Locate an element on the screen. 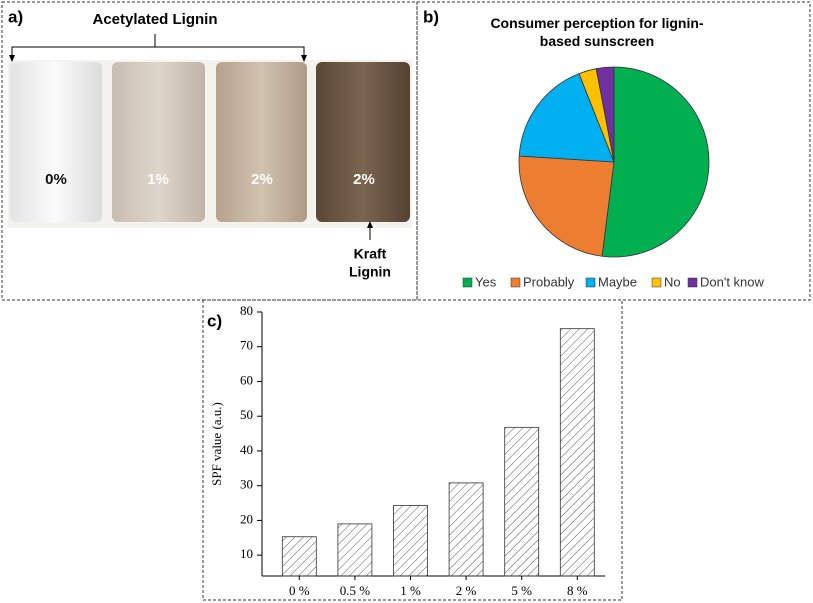 The image size is (813, 603). y-axis-label: SPF value (a.u.) is located at coordinates (216, 444).